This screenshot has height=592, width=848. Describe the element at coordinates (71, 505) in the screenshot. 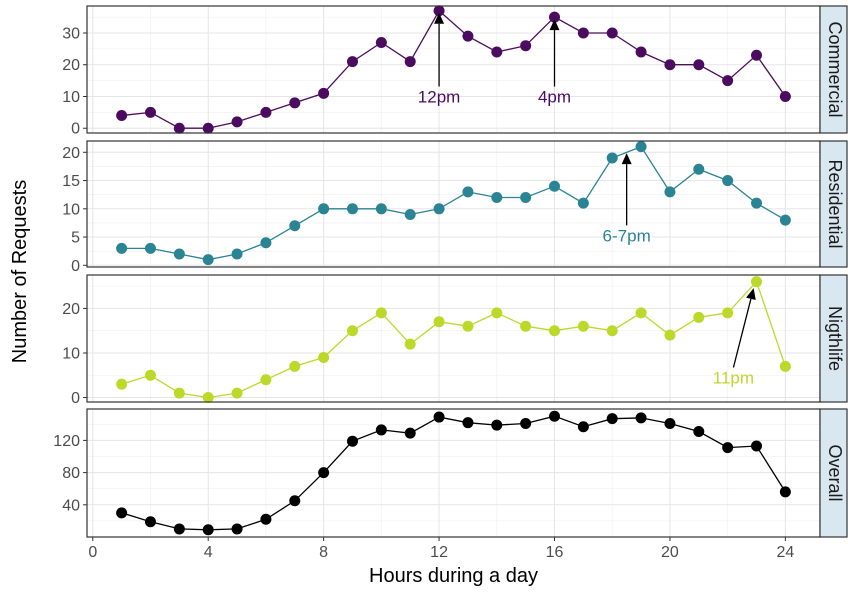

I see `y-tick-label: 40` at that location.